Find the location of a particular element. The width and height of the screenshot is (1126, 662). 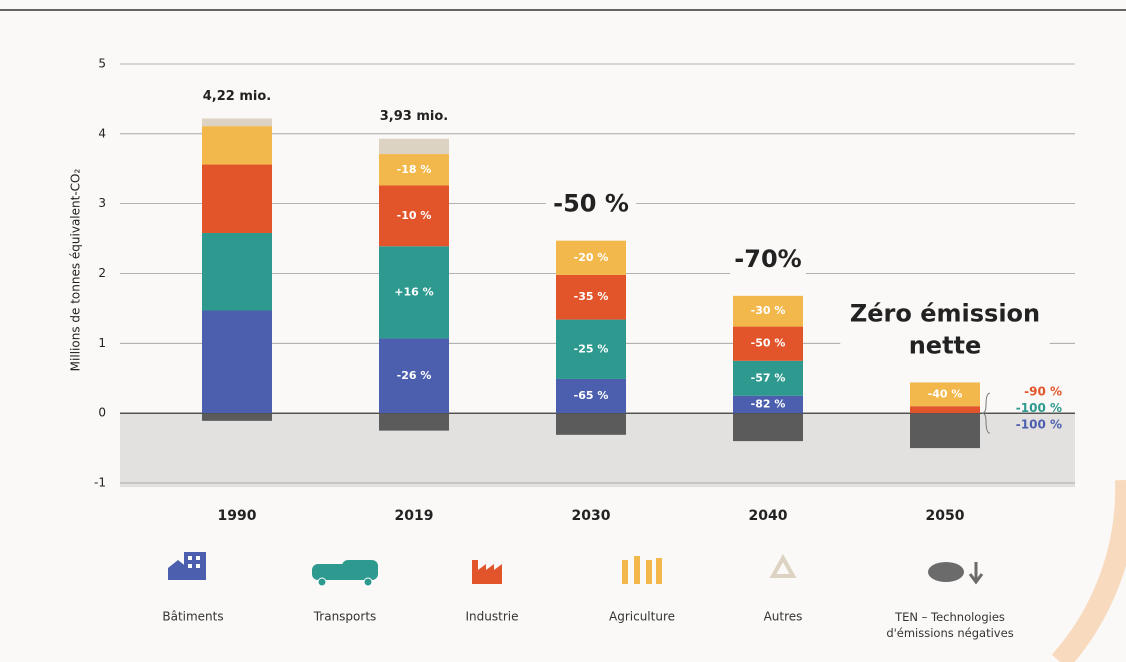

value-label: -26 % is located at coordinates (414, 375).